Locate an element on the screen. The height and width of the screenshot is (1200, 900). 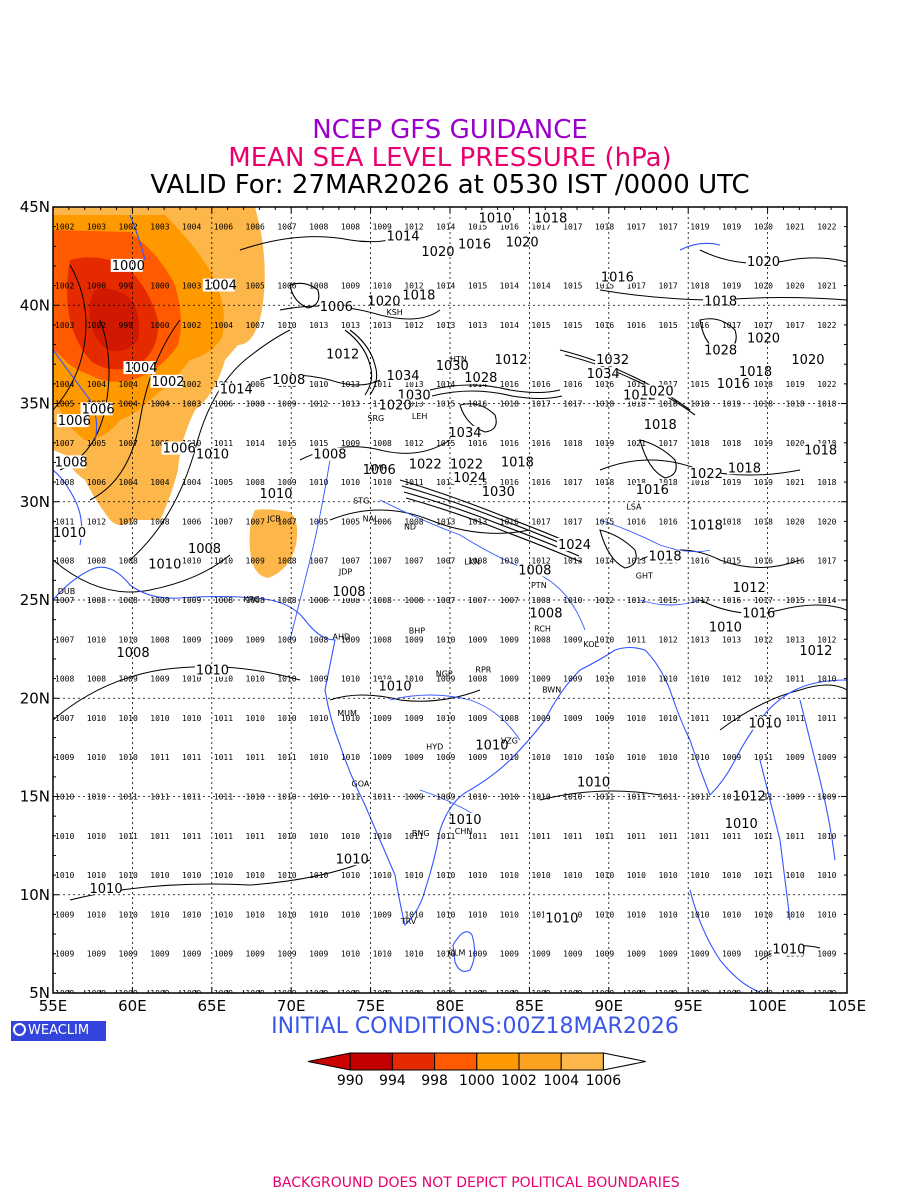
lat-label: 5N is located at coordinates (39, 993).